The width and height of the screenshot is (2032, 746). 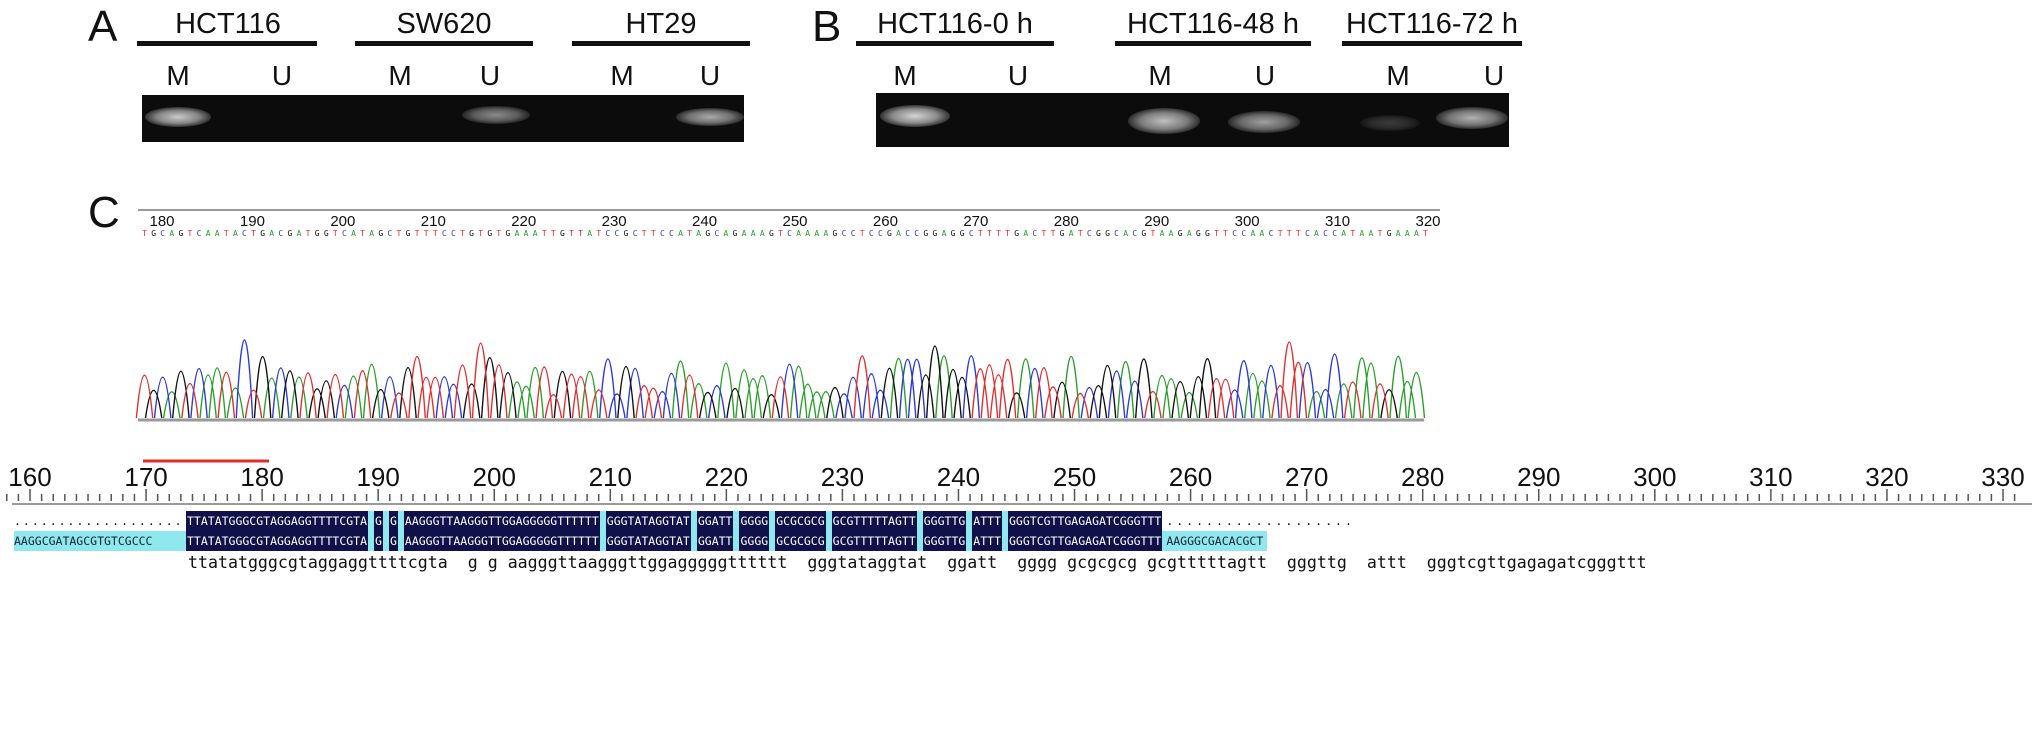 I want to click on alignment-ruler-label: 330, so click(x=2002, y=477).